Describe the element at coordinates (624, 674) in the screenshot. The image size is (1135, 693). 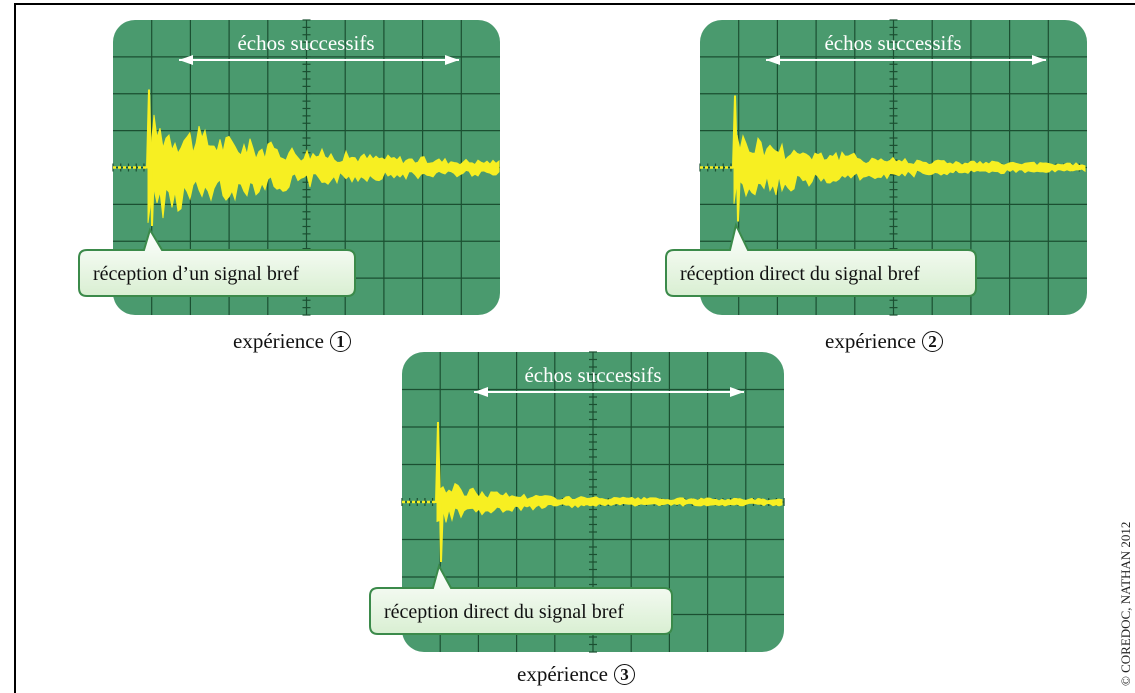
I see `experience-number-badge: 3` at that location.